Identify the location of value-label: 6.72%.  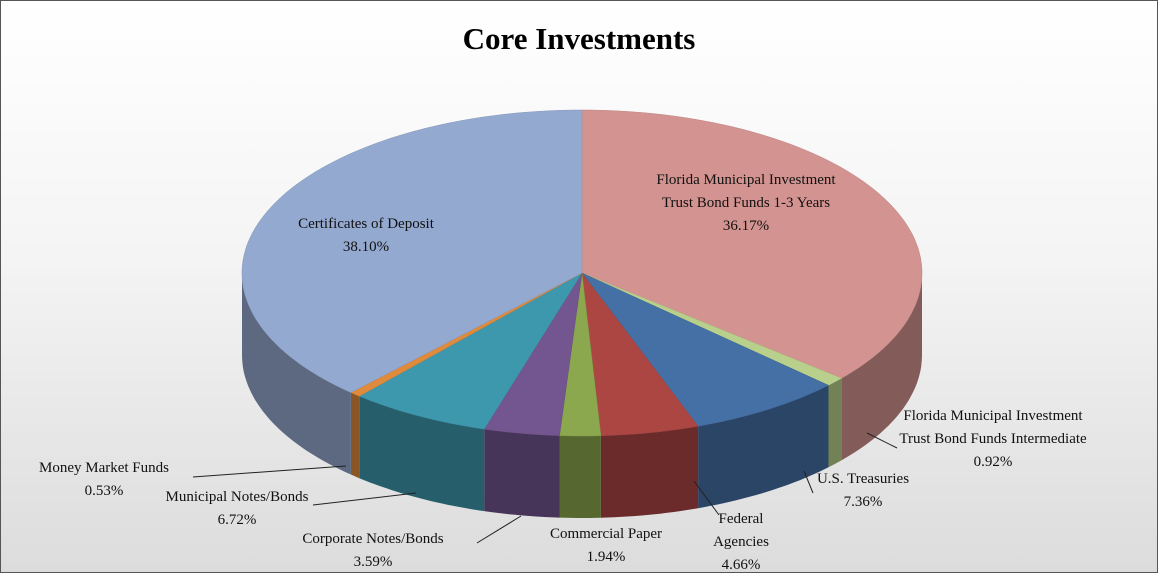
(237, 520).